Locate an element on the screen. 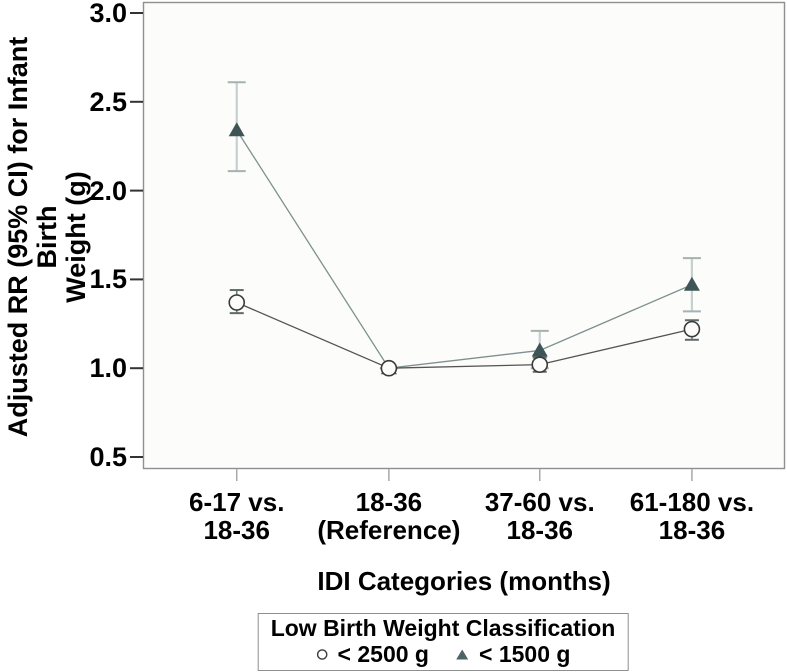 The height and width of the screenshot is (672, 787). legend-items: < 2500 g < 1500 g is located at coordinates (443, 654).